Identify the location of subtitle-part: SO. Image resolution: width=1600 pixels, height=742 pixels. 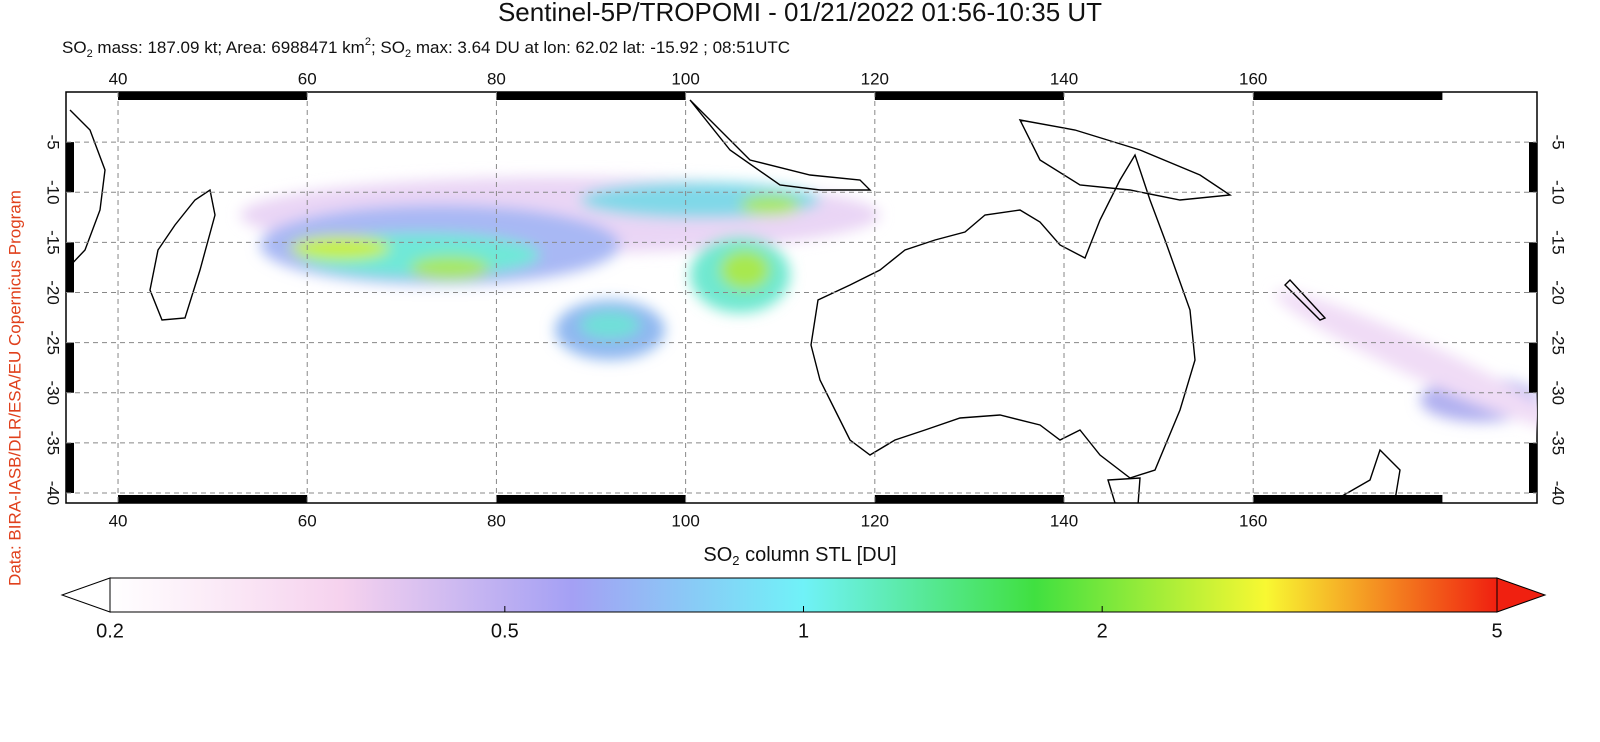
(74, 47).